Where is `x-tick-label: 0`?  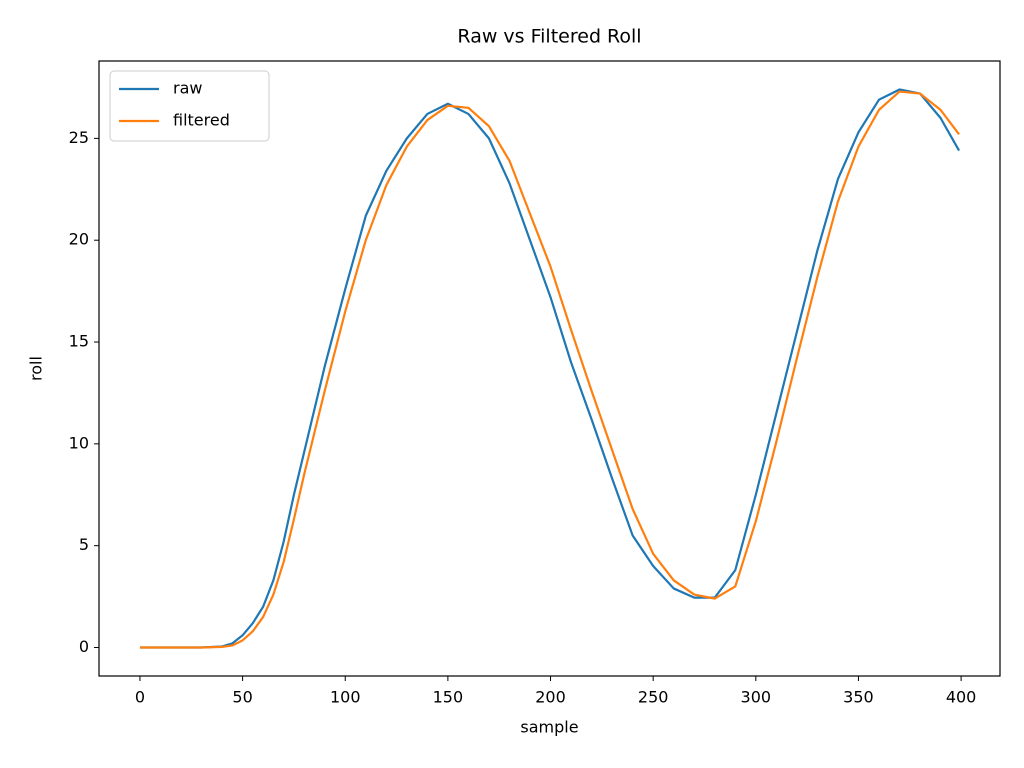 x-tick-label: 0 is located at coordinates (140, 697).